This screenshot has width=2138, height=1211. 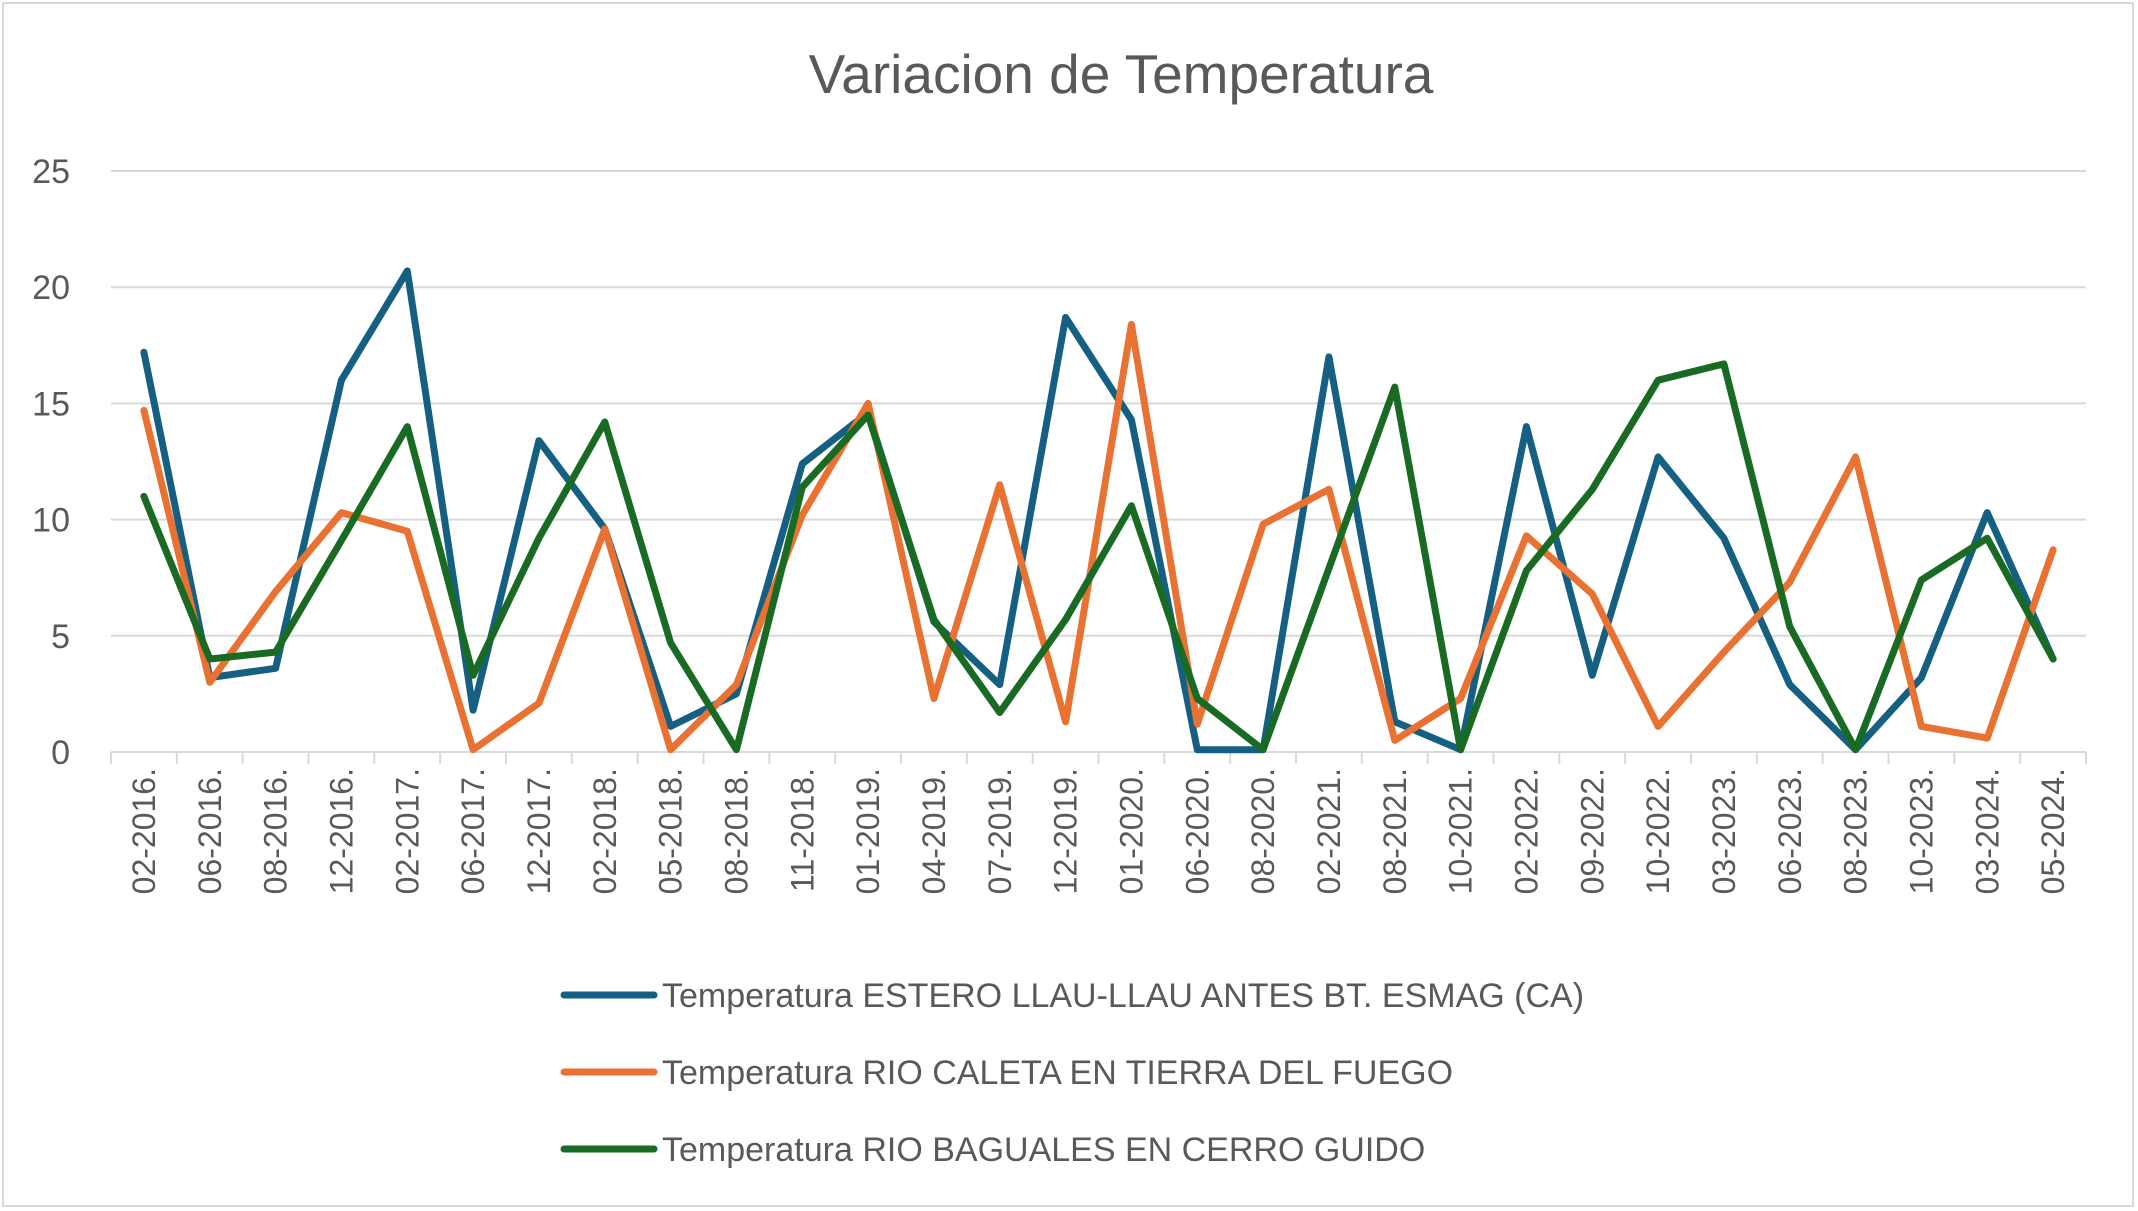 I want to click on x-tick-label: 06-2020., so click(x=1197, y=831).